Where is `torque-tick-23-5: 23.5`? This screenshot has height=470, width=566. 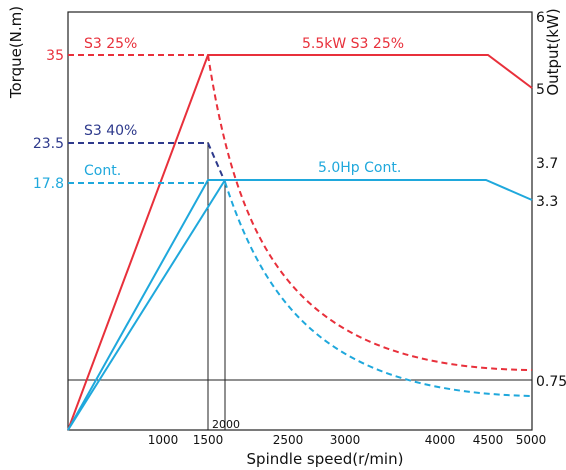
torque-tick-23-5: 23.5 is located at coordinates (48, 144).